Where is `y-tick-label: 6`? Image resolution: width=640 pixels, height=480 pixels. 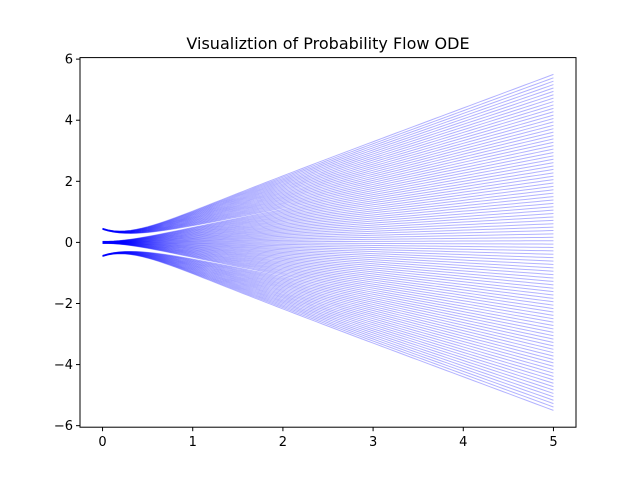 y-tick-label: 6 is located at coordinates (69, 60).